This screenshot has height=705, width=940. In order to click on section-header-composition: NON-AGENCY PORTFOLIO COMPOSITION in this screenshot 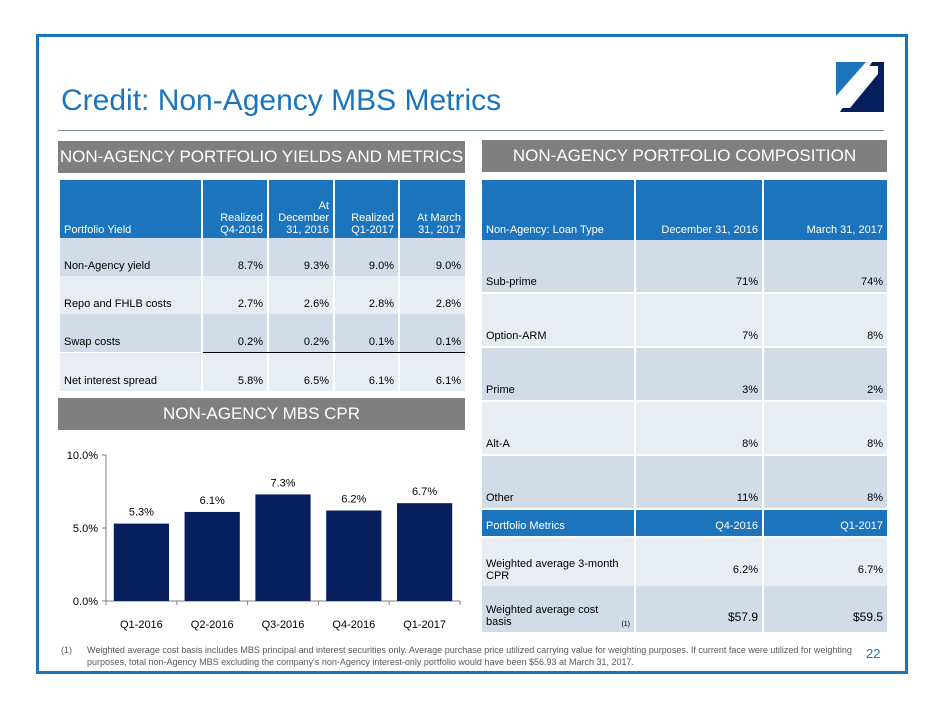, I will do `click(684, 156)`.